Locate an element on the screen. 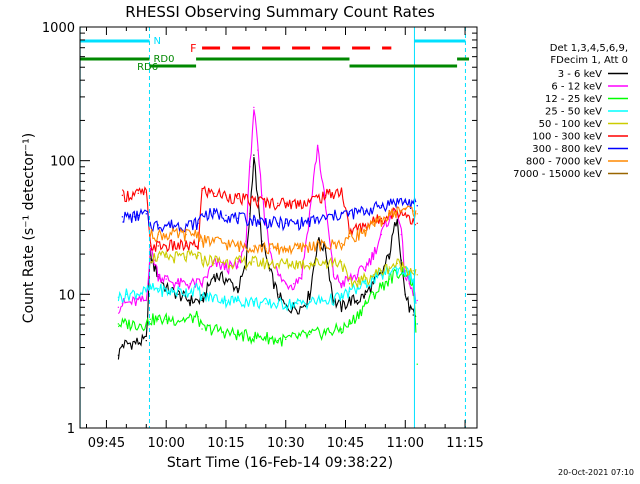  footer-date: 20-Oct-2021 07:10 is located at coordinates (596, 472).